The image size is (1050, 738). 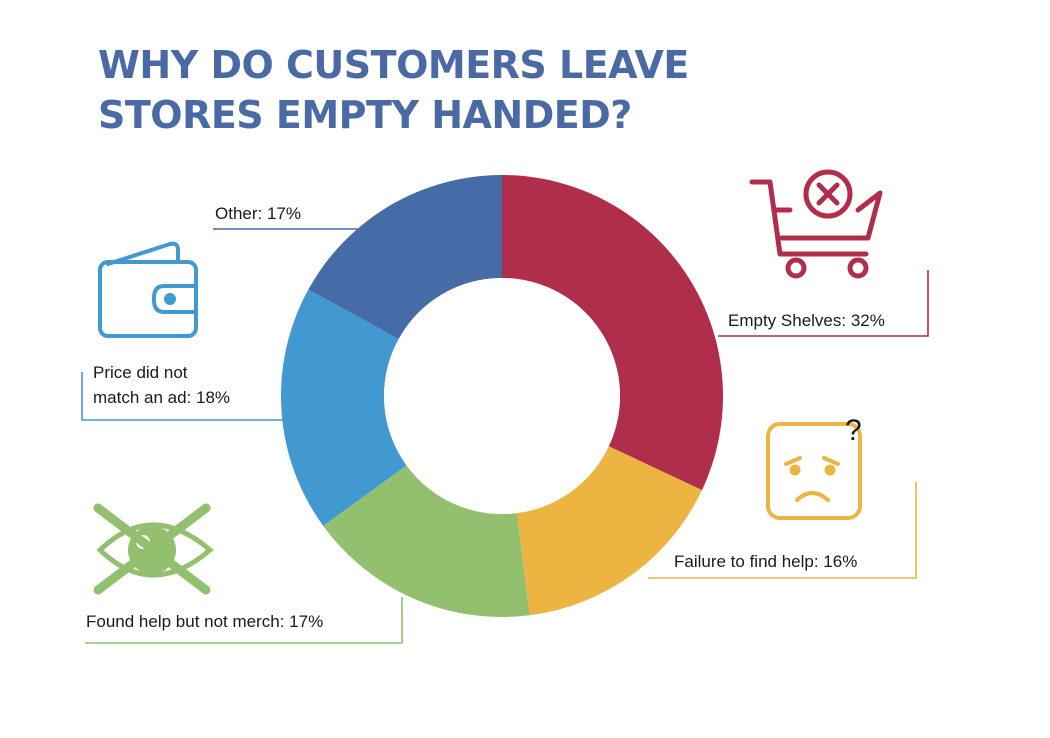 I want to click on question-mark-icon: ?, so click(x=853, y=430).